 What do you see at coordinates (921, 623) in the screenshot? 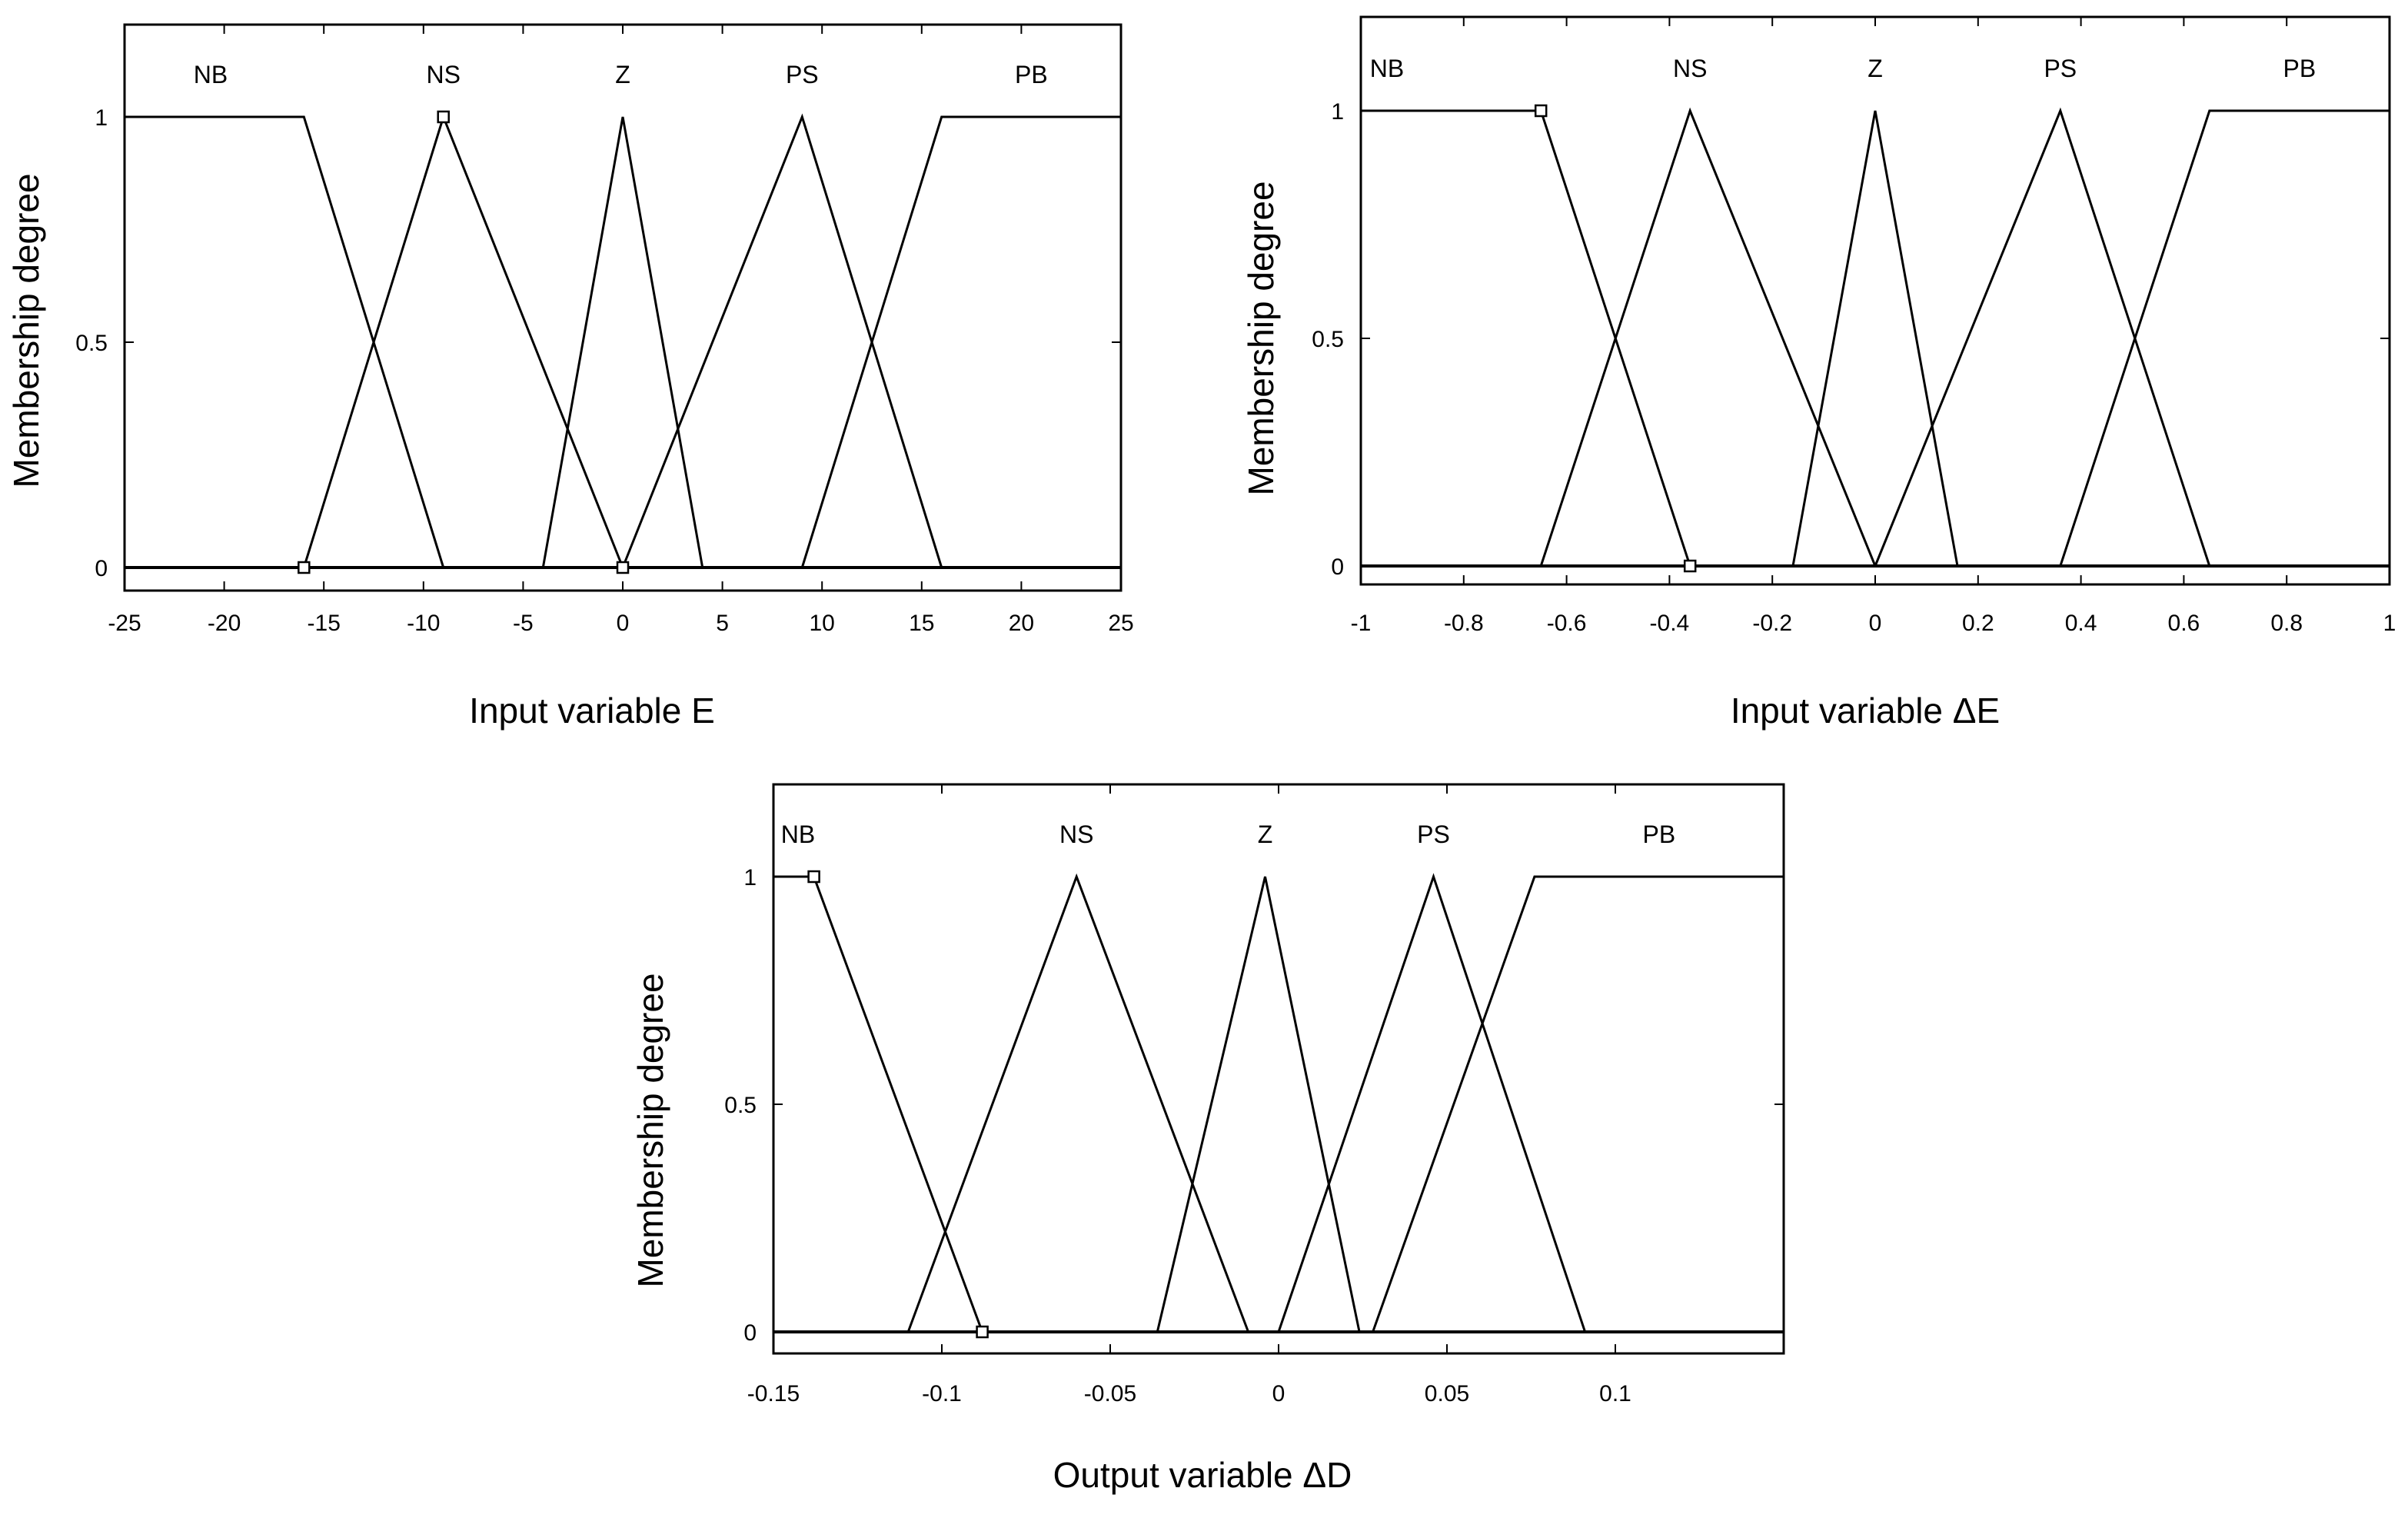
I see `x-tick-label: 15` at bounding box center [921, 623].